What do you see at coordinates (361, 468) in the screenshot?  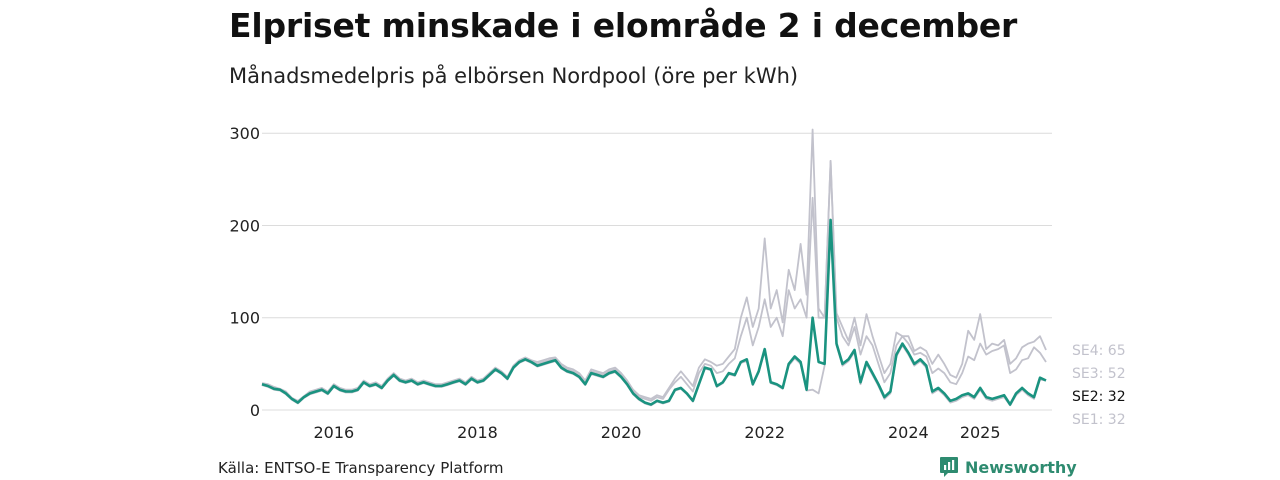 I see `source-note: Källa: ENTSO-E Transparency Platform` at bounding box center [361, 468].